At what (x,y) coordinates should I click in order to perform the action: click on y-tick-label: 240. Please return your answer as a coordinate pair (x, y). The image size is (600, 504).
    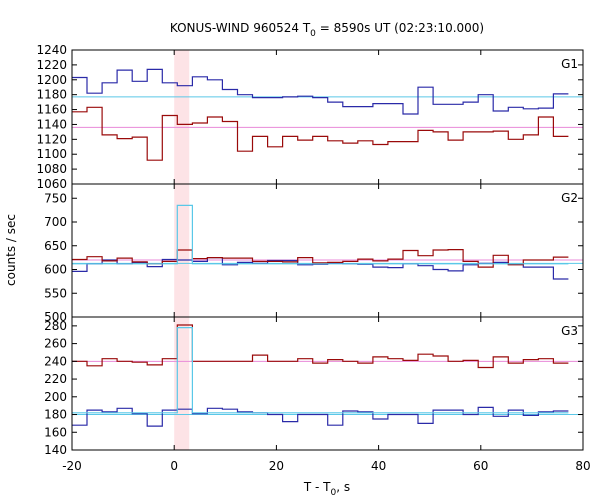
    Looking at the image, I should click on (55, 361).